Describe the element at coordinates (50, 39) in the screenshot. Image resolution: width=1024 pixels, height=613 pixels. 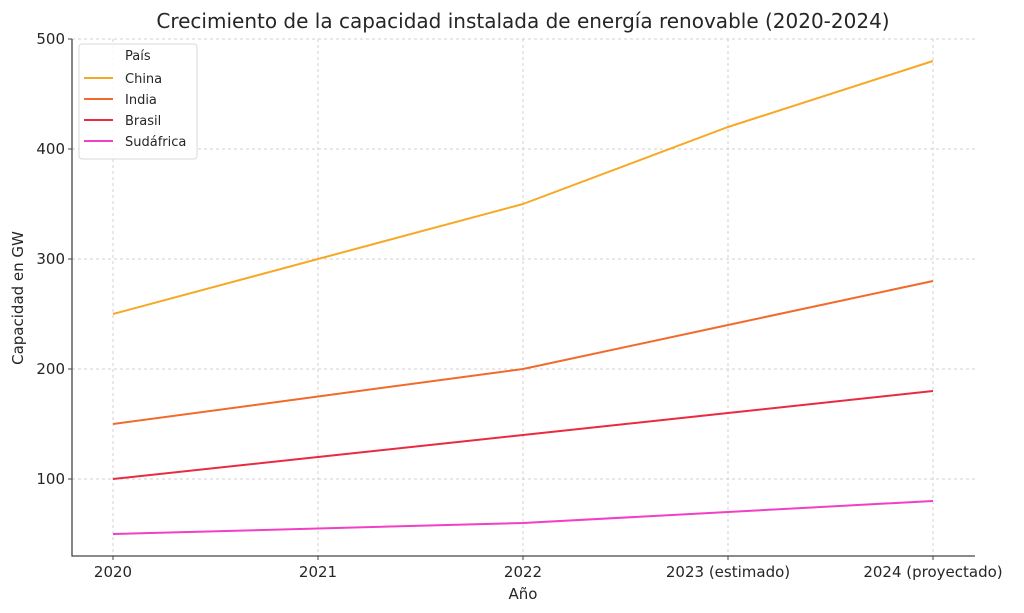
I see `y-tick-label: 500` at that location.